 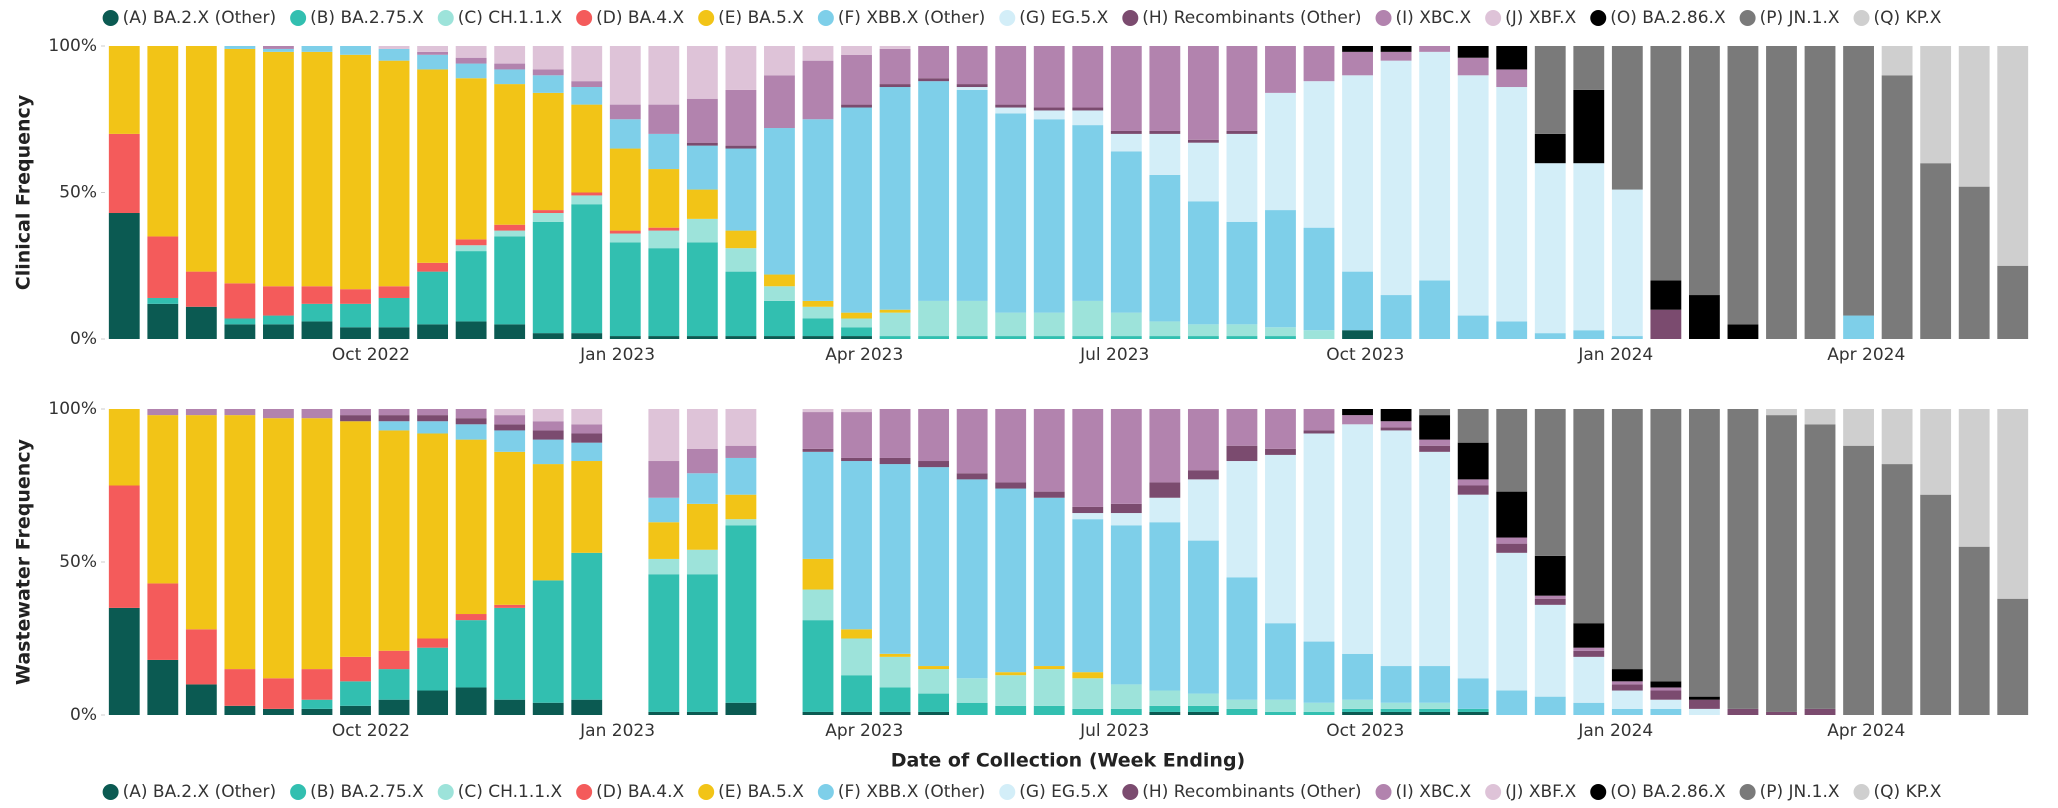 What do you see at coordinates (617, 355) in the screenshot?
I see `x-tick-label: Jan 2023` at bounding box center [617, 355].